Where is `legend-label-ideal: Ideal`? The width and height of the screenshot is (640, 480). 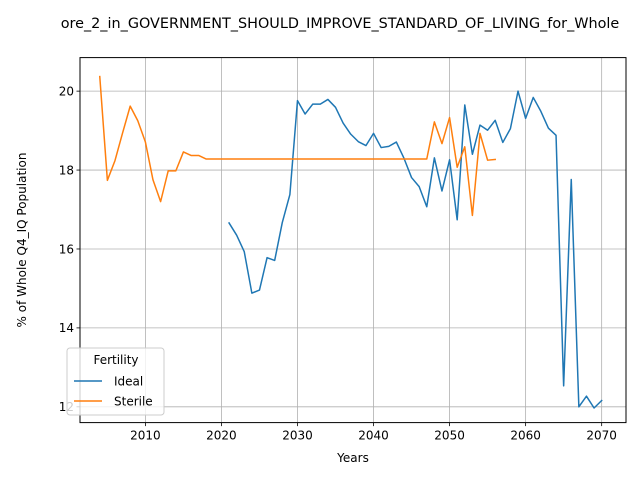
legend-label-ideal: Ideal is located at coordinates (128, 381).